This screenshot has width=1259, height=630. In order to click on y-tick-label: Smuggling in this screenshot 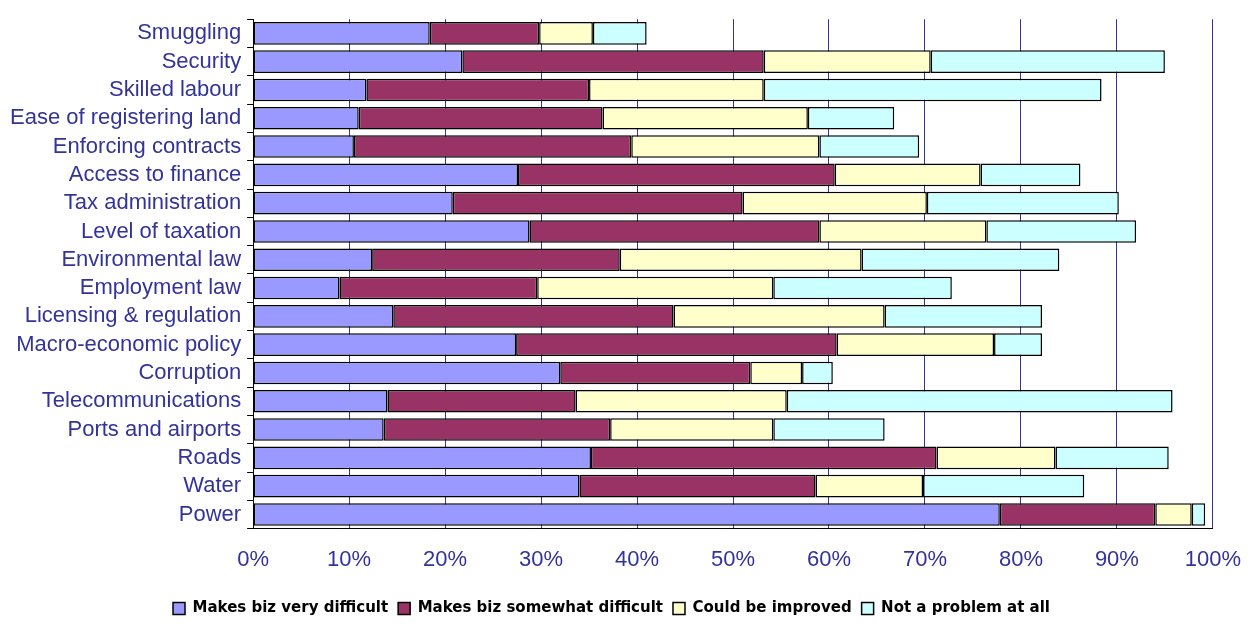, I will do `click(189, 32)`.